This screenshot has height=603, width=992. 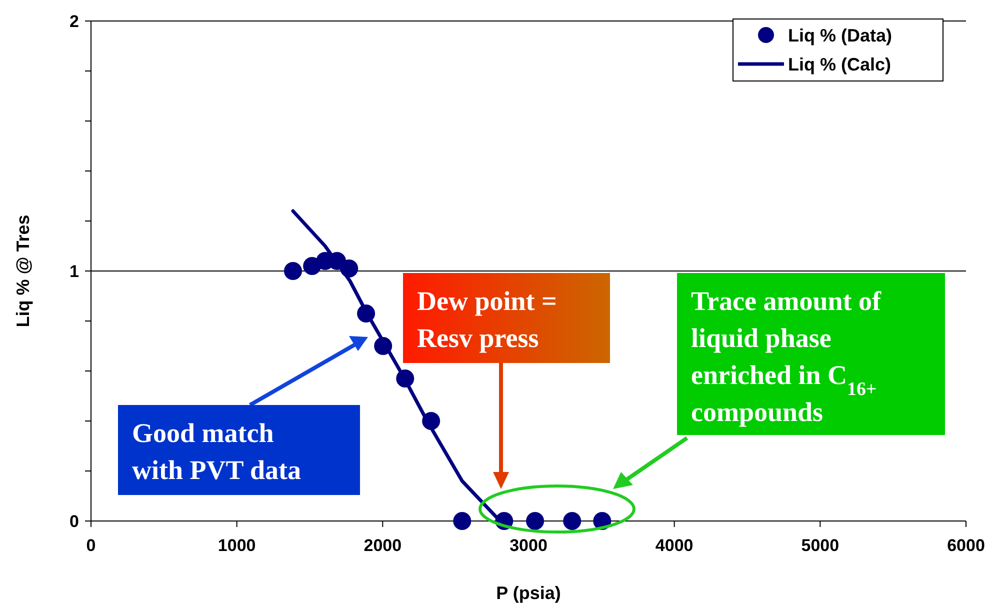 What do you see at coordinates (840, 35) in the screenshot?
I see `legend-label: Liq % (Data)` at bounding box center [840, 35].